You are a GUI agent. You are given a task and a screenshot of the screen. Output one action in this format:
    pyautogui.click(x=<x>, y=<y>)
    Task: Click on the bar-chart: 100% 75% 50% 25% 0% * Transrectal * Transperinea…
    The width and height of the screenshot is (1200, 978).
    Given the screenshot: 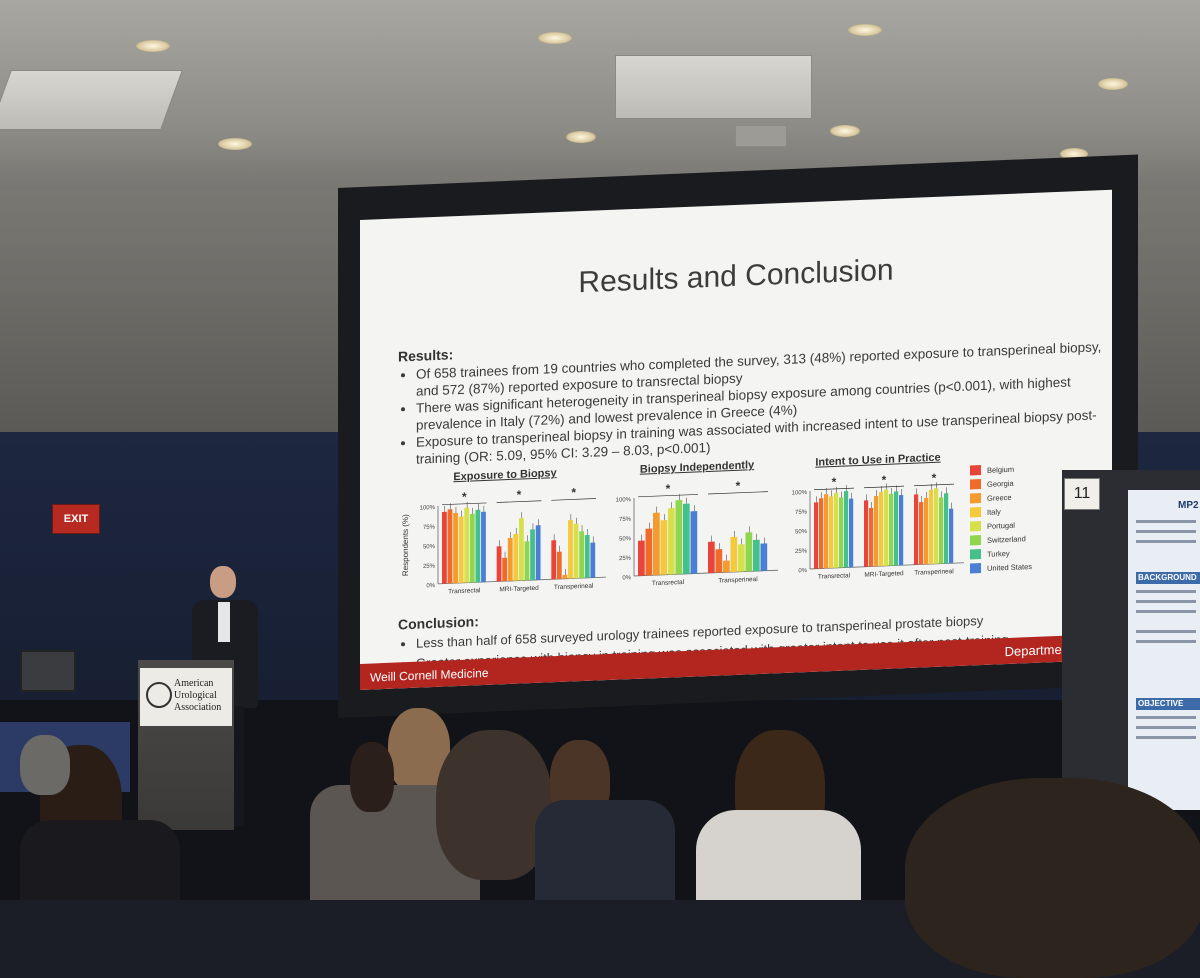 What is the action you would take?
    pyautogui.click(x=697, y=533)
    